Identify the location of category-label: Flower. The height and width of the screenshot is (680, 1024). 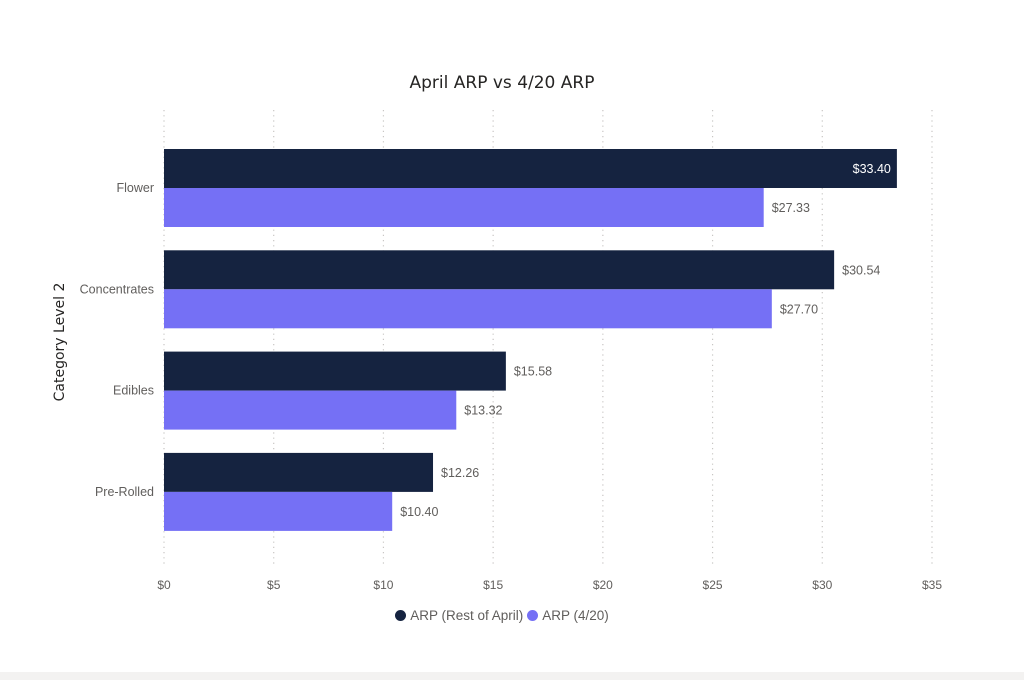
(135, 188).